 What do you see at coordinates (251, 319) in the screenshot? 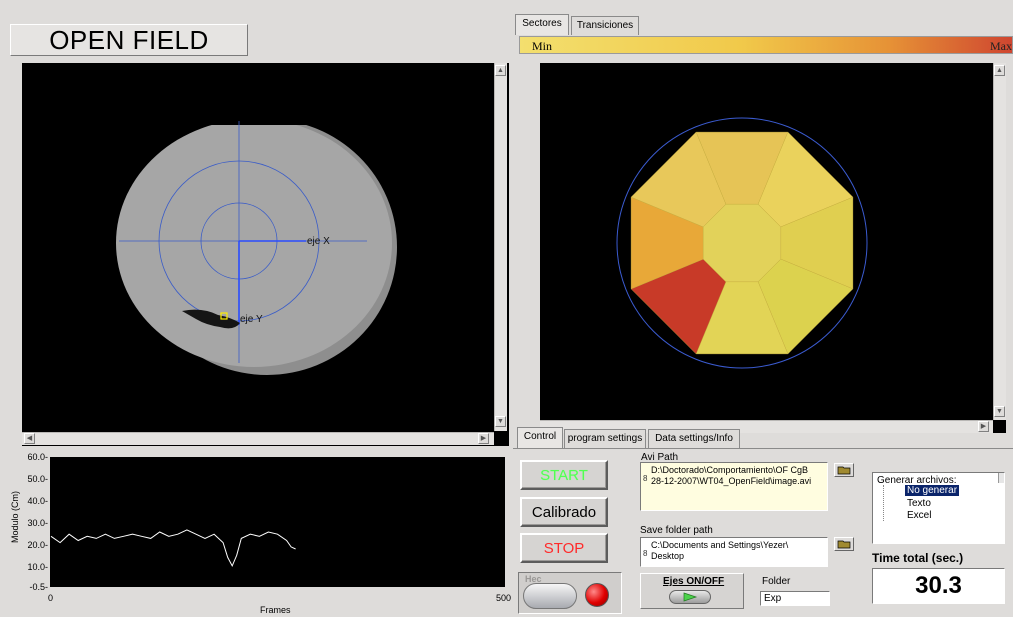
I see `axis-y-label: eje Y` at bounding box center [251, 319].